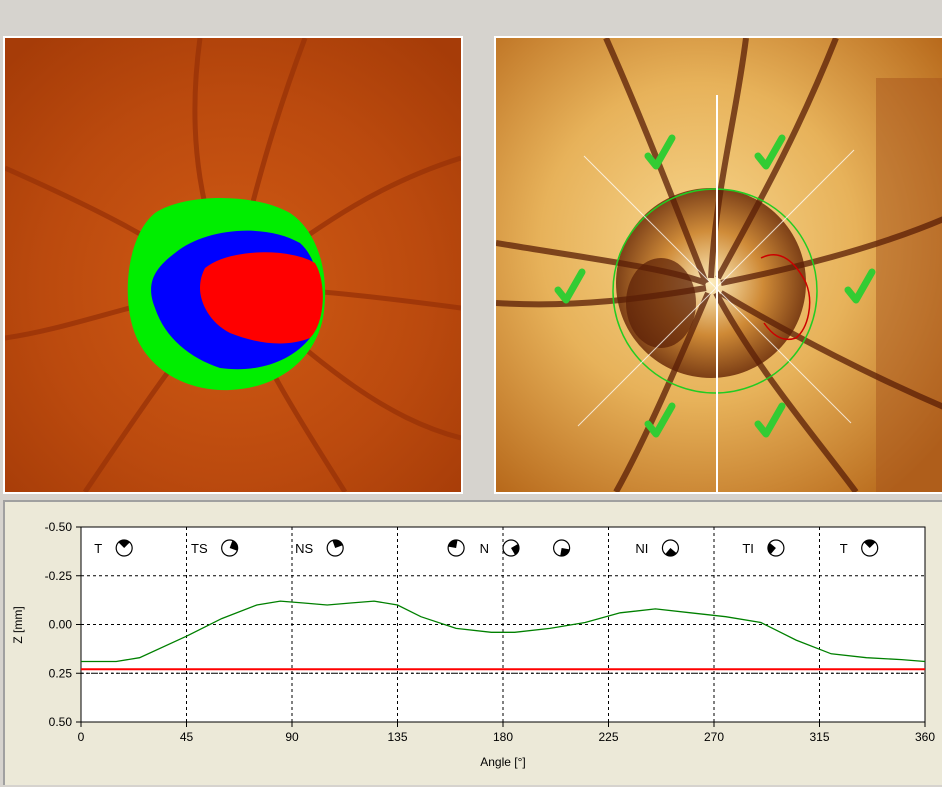  What do you see at coordinates (503, 631) in the screenshot?
I see `profile-series-line` at bounding box center [503, 631].